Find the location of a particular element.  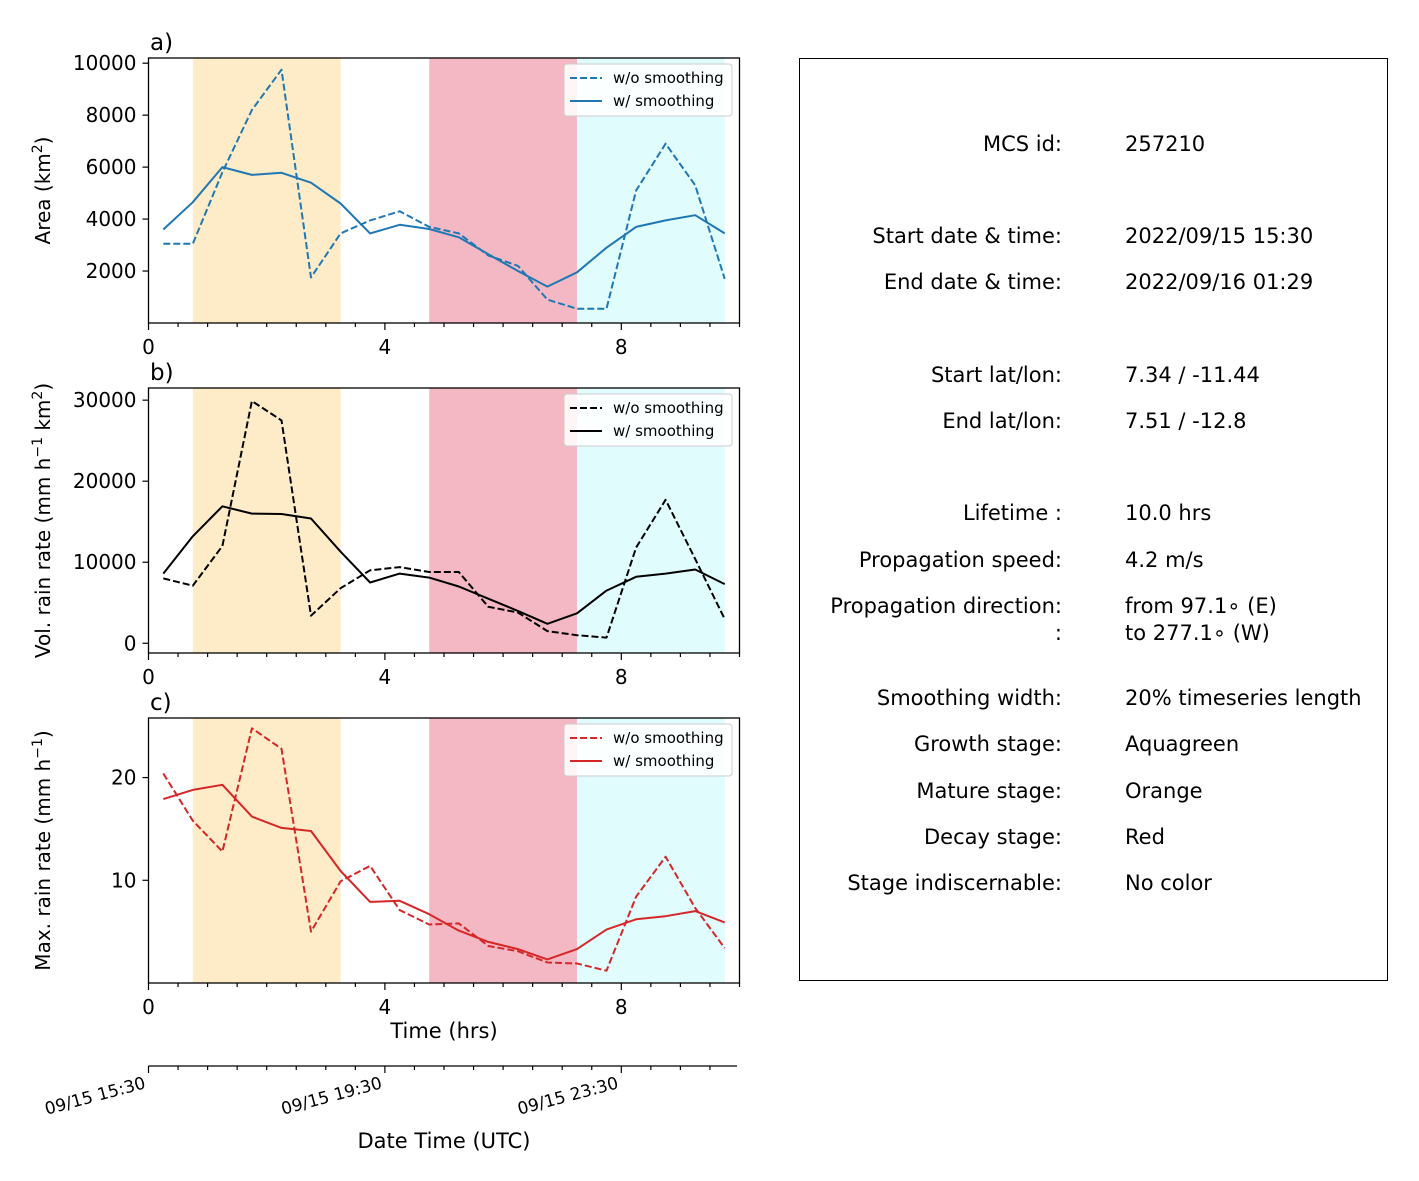

info-label: End date & time: is located at coordinates (972, 282).